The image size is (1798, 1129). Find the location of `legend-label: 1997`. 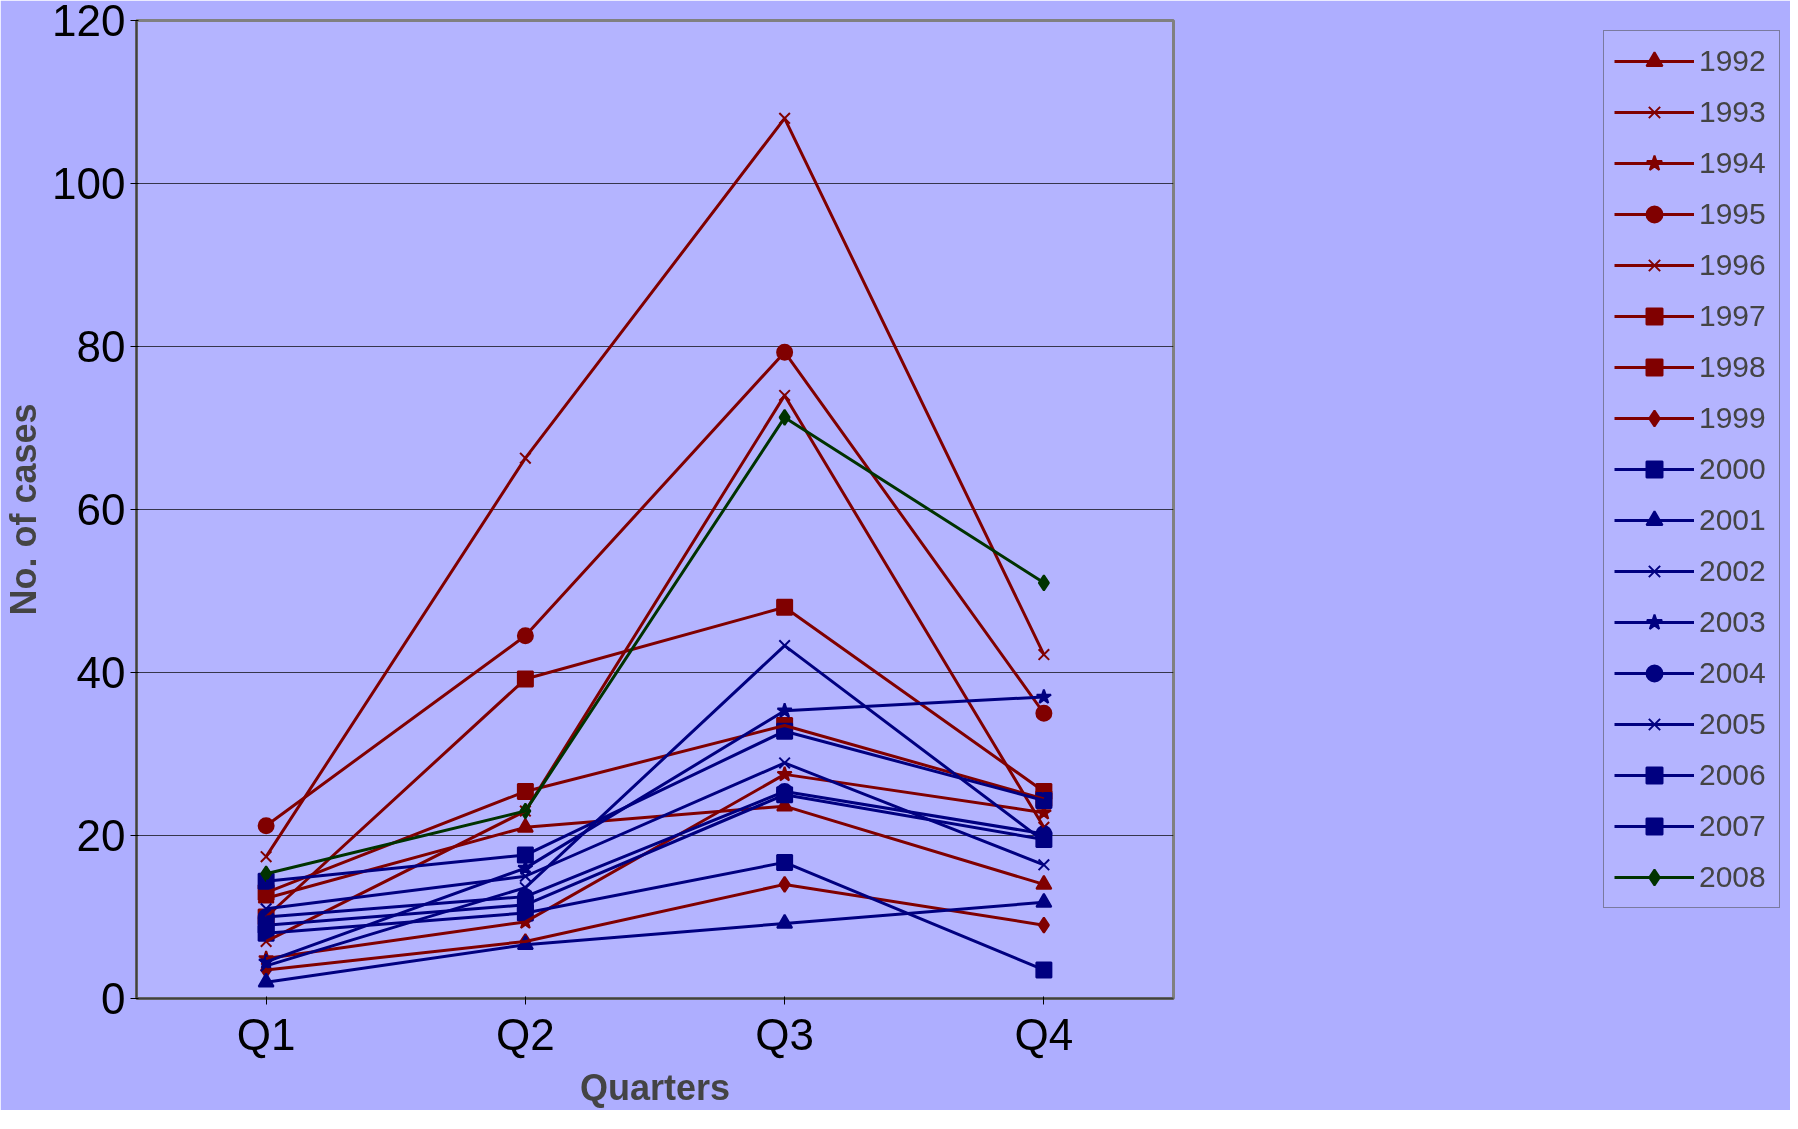

legend-label: 1997 is located at coordinates (1733, 316).